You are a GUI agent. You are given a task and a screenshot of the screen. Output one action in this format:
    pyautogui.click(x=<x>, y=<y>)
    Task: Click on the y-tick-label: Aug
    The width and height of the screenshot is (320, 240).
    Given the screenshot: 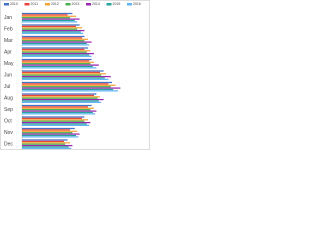 What is the action you would take?
    pyautogui.click(x=8, y=99)
    